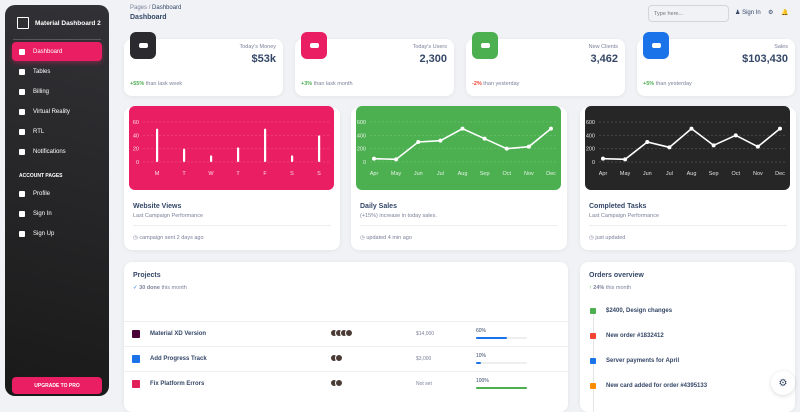 The width and height of the screenshot is (800, 412). What do you see at coordinates (49, 151) in the screenshot?
I see `sidebar-item-label: Notifications` at bounding box center [49, 151].